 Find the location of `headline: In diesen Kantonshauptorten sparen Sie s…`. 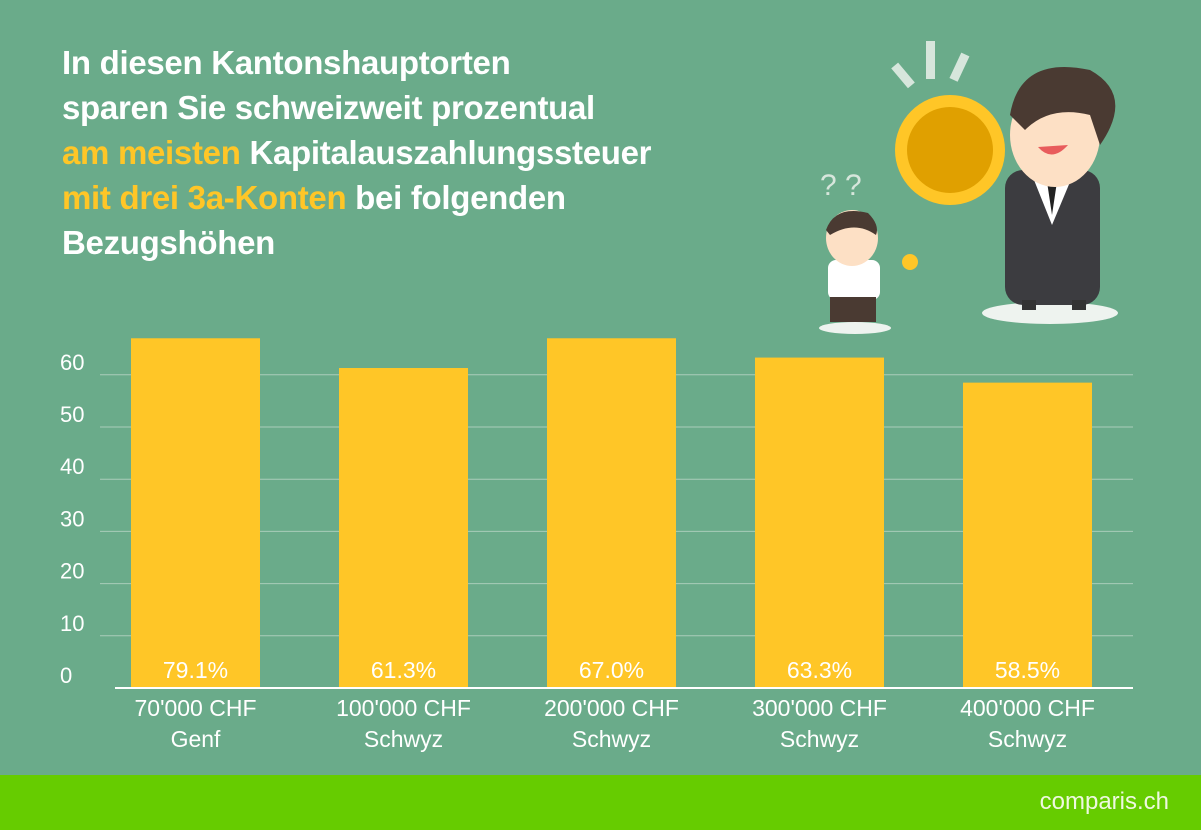

headline: In diesen Kantonshauptorten sparen Sie s… is located at coordinates (357, 152).